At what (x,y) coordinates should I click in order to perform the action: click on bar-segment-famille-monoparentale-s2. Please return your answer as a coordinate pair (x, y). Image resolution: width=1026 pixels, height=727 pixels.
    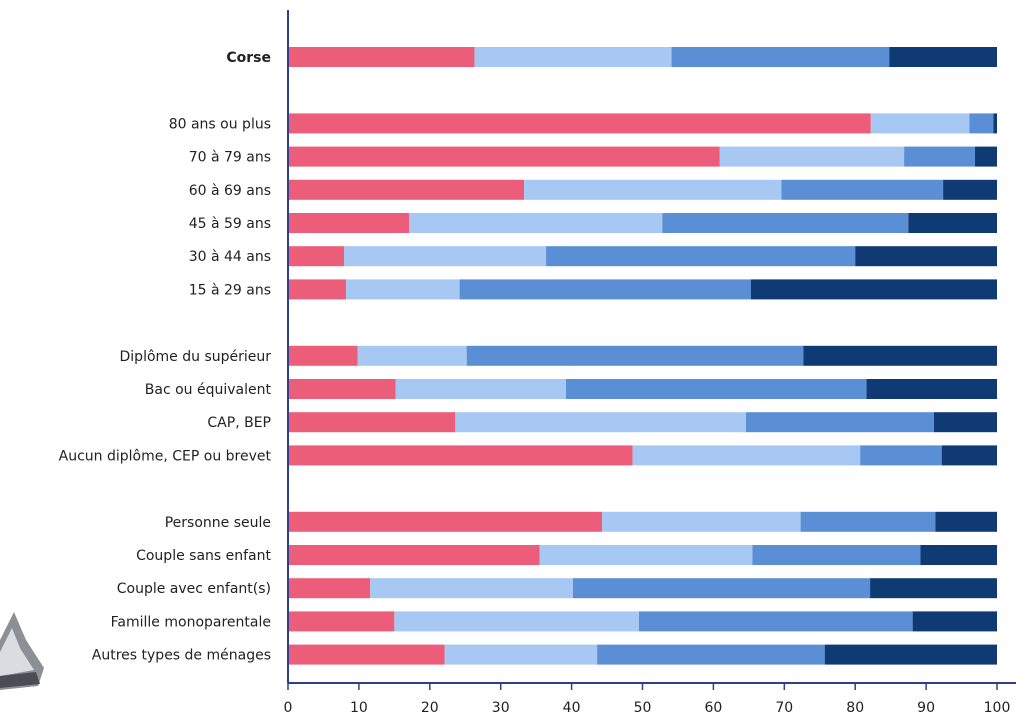
    Looking at the image, I should click on (516, 621).